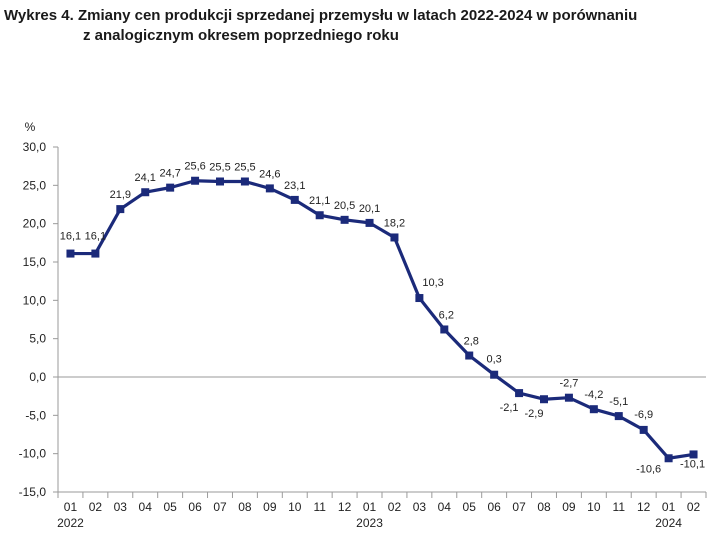  Describe the element at coordinates (35, 415) in the screenshot. I see `y-tick-label: -5,0` at that location.